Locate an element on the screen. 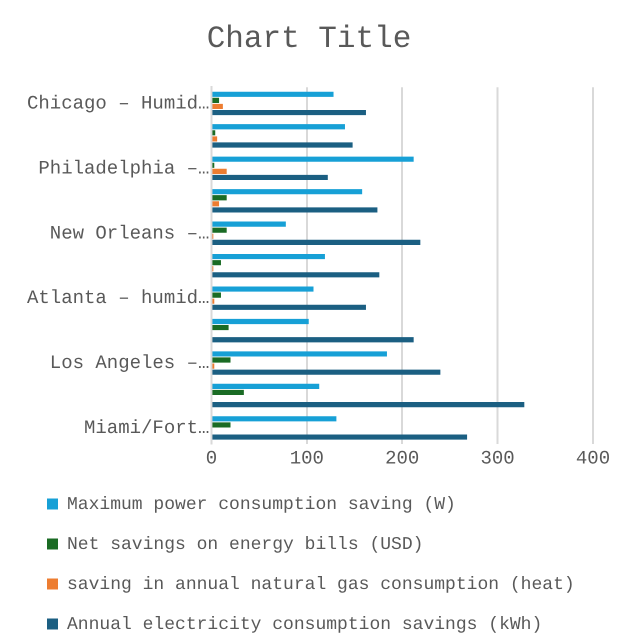 Image resolution: width=643 pixels, height=643 pixels. x-tick-label: 400 is located at coordinates (593, 459).